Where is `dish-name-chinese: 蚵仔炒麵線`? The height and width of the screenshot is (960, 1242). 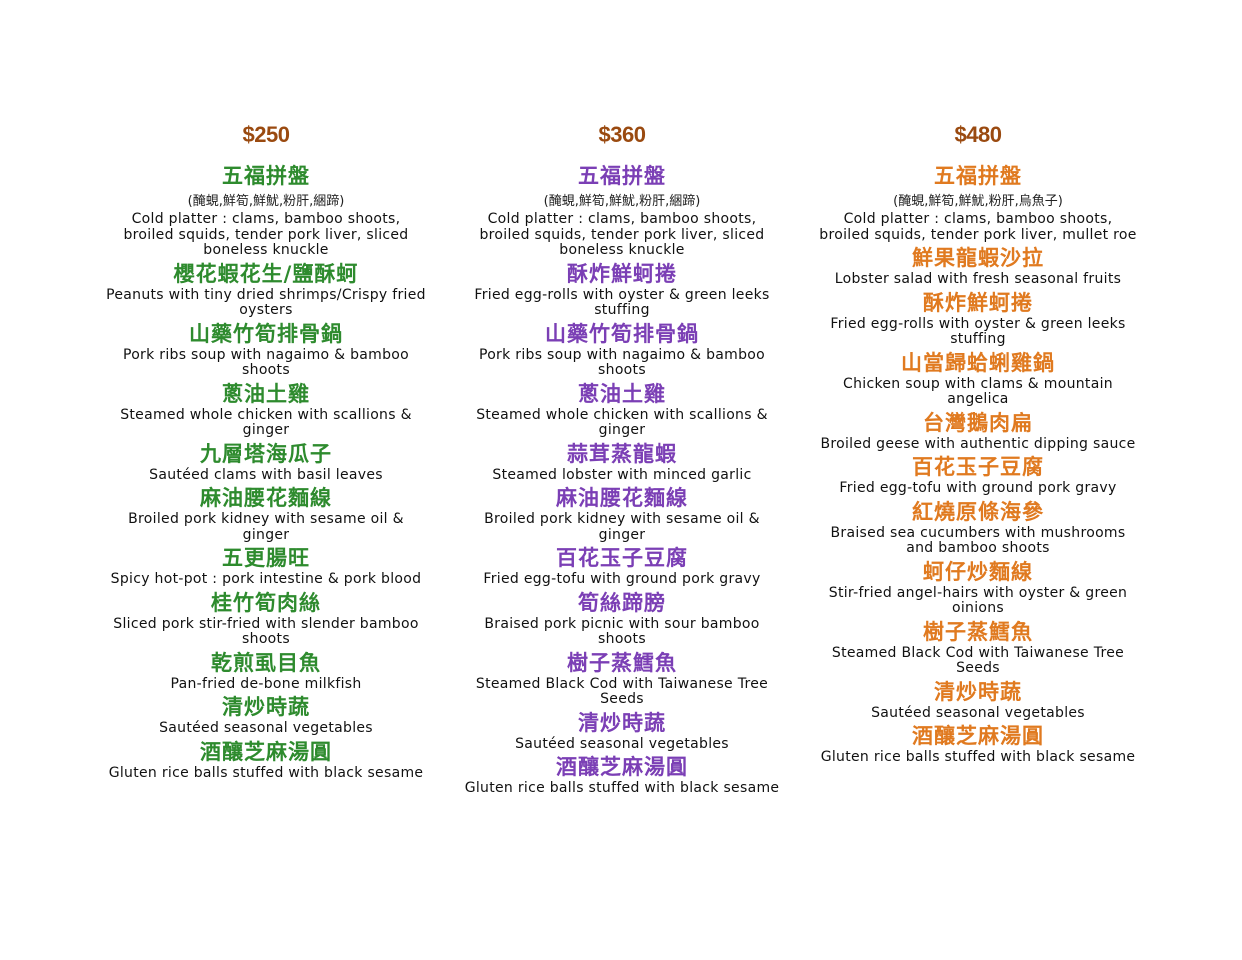
dish-name-chinese: 蚵仔炒麵線 is located at coordinates (978, 571).